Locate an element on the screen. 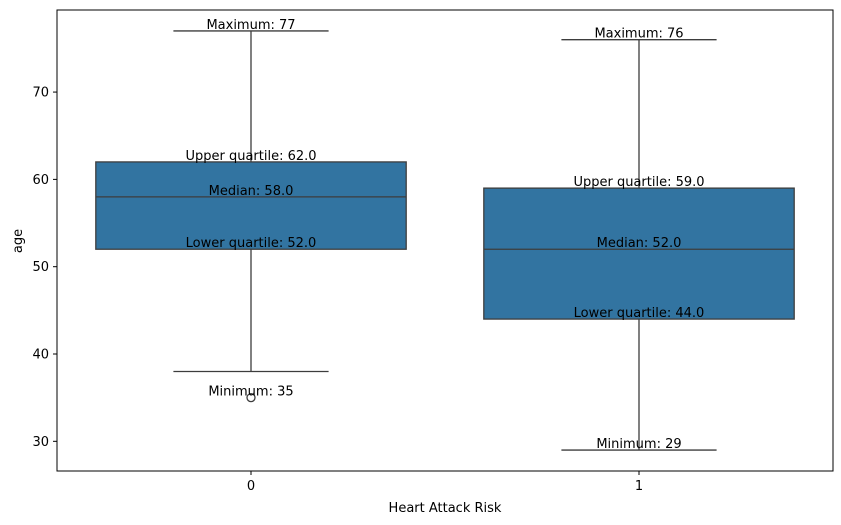  annotation-maximum: Maximum: 76 is located at coordinates (638, 34).